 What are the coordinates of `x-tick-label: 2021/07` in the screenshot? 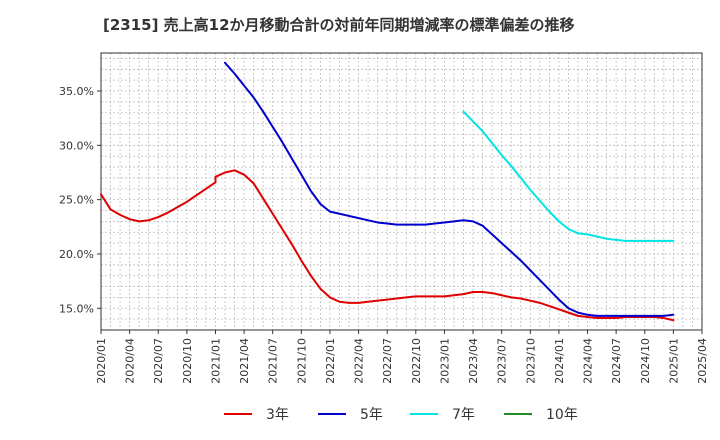 It's located at (273, 361).